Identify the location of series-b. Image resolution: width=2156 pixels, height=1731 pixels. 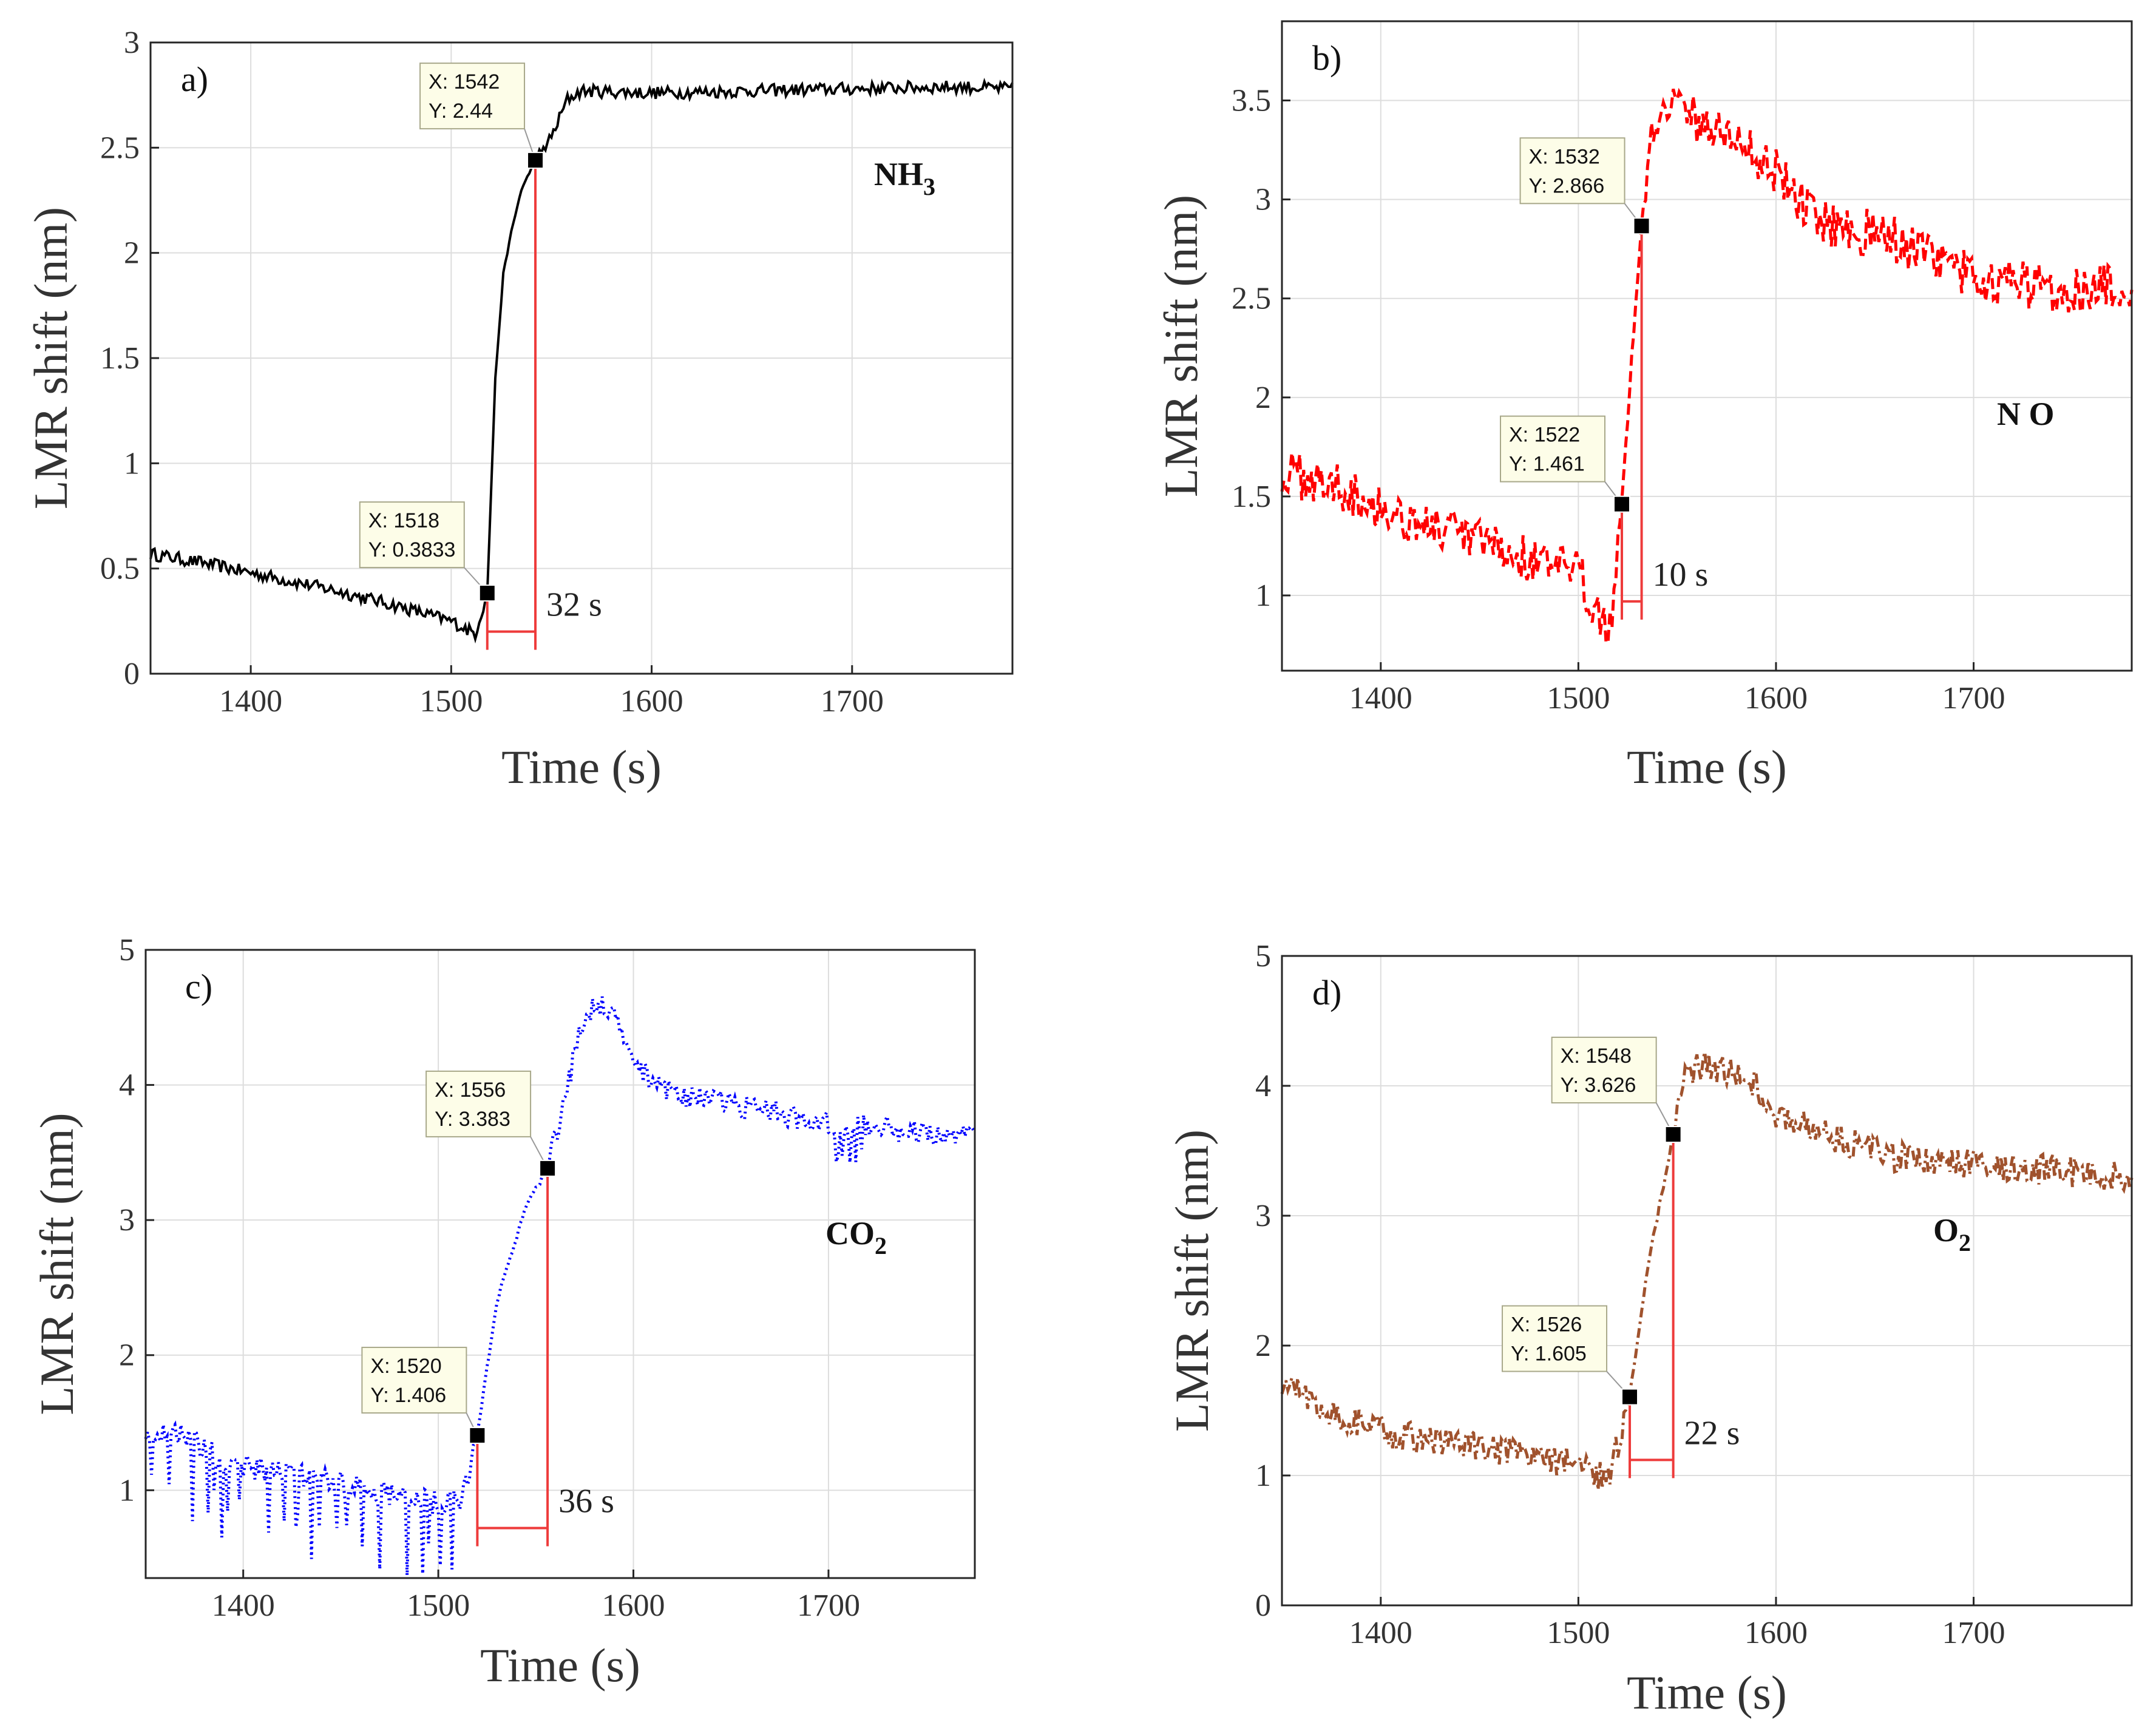
(1707, 366).